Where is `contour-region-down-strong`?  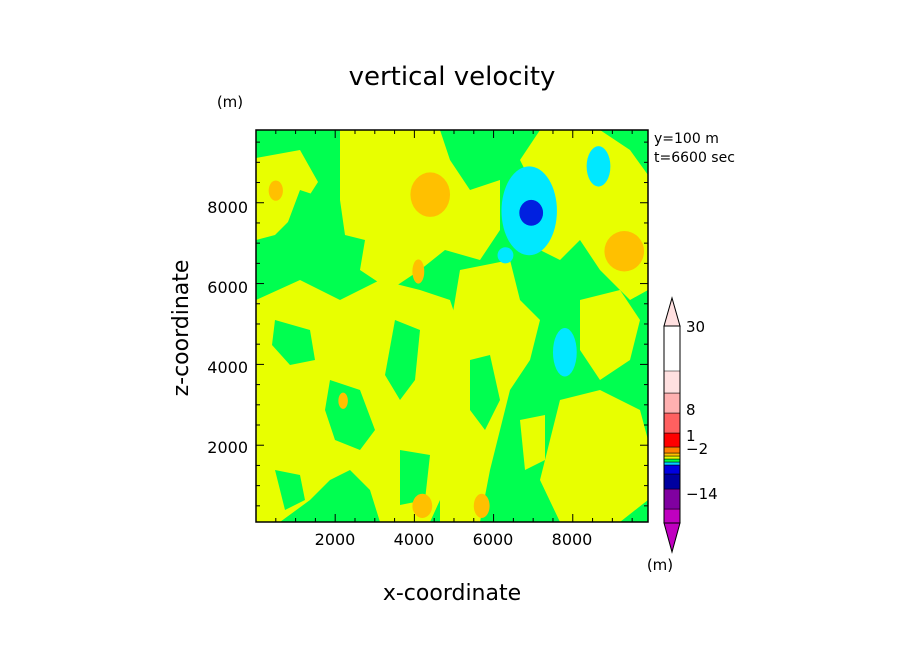
contour-region-down-strong is located at coordinates (531, 212).